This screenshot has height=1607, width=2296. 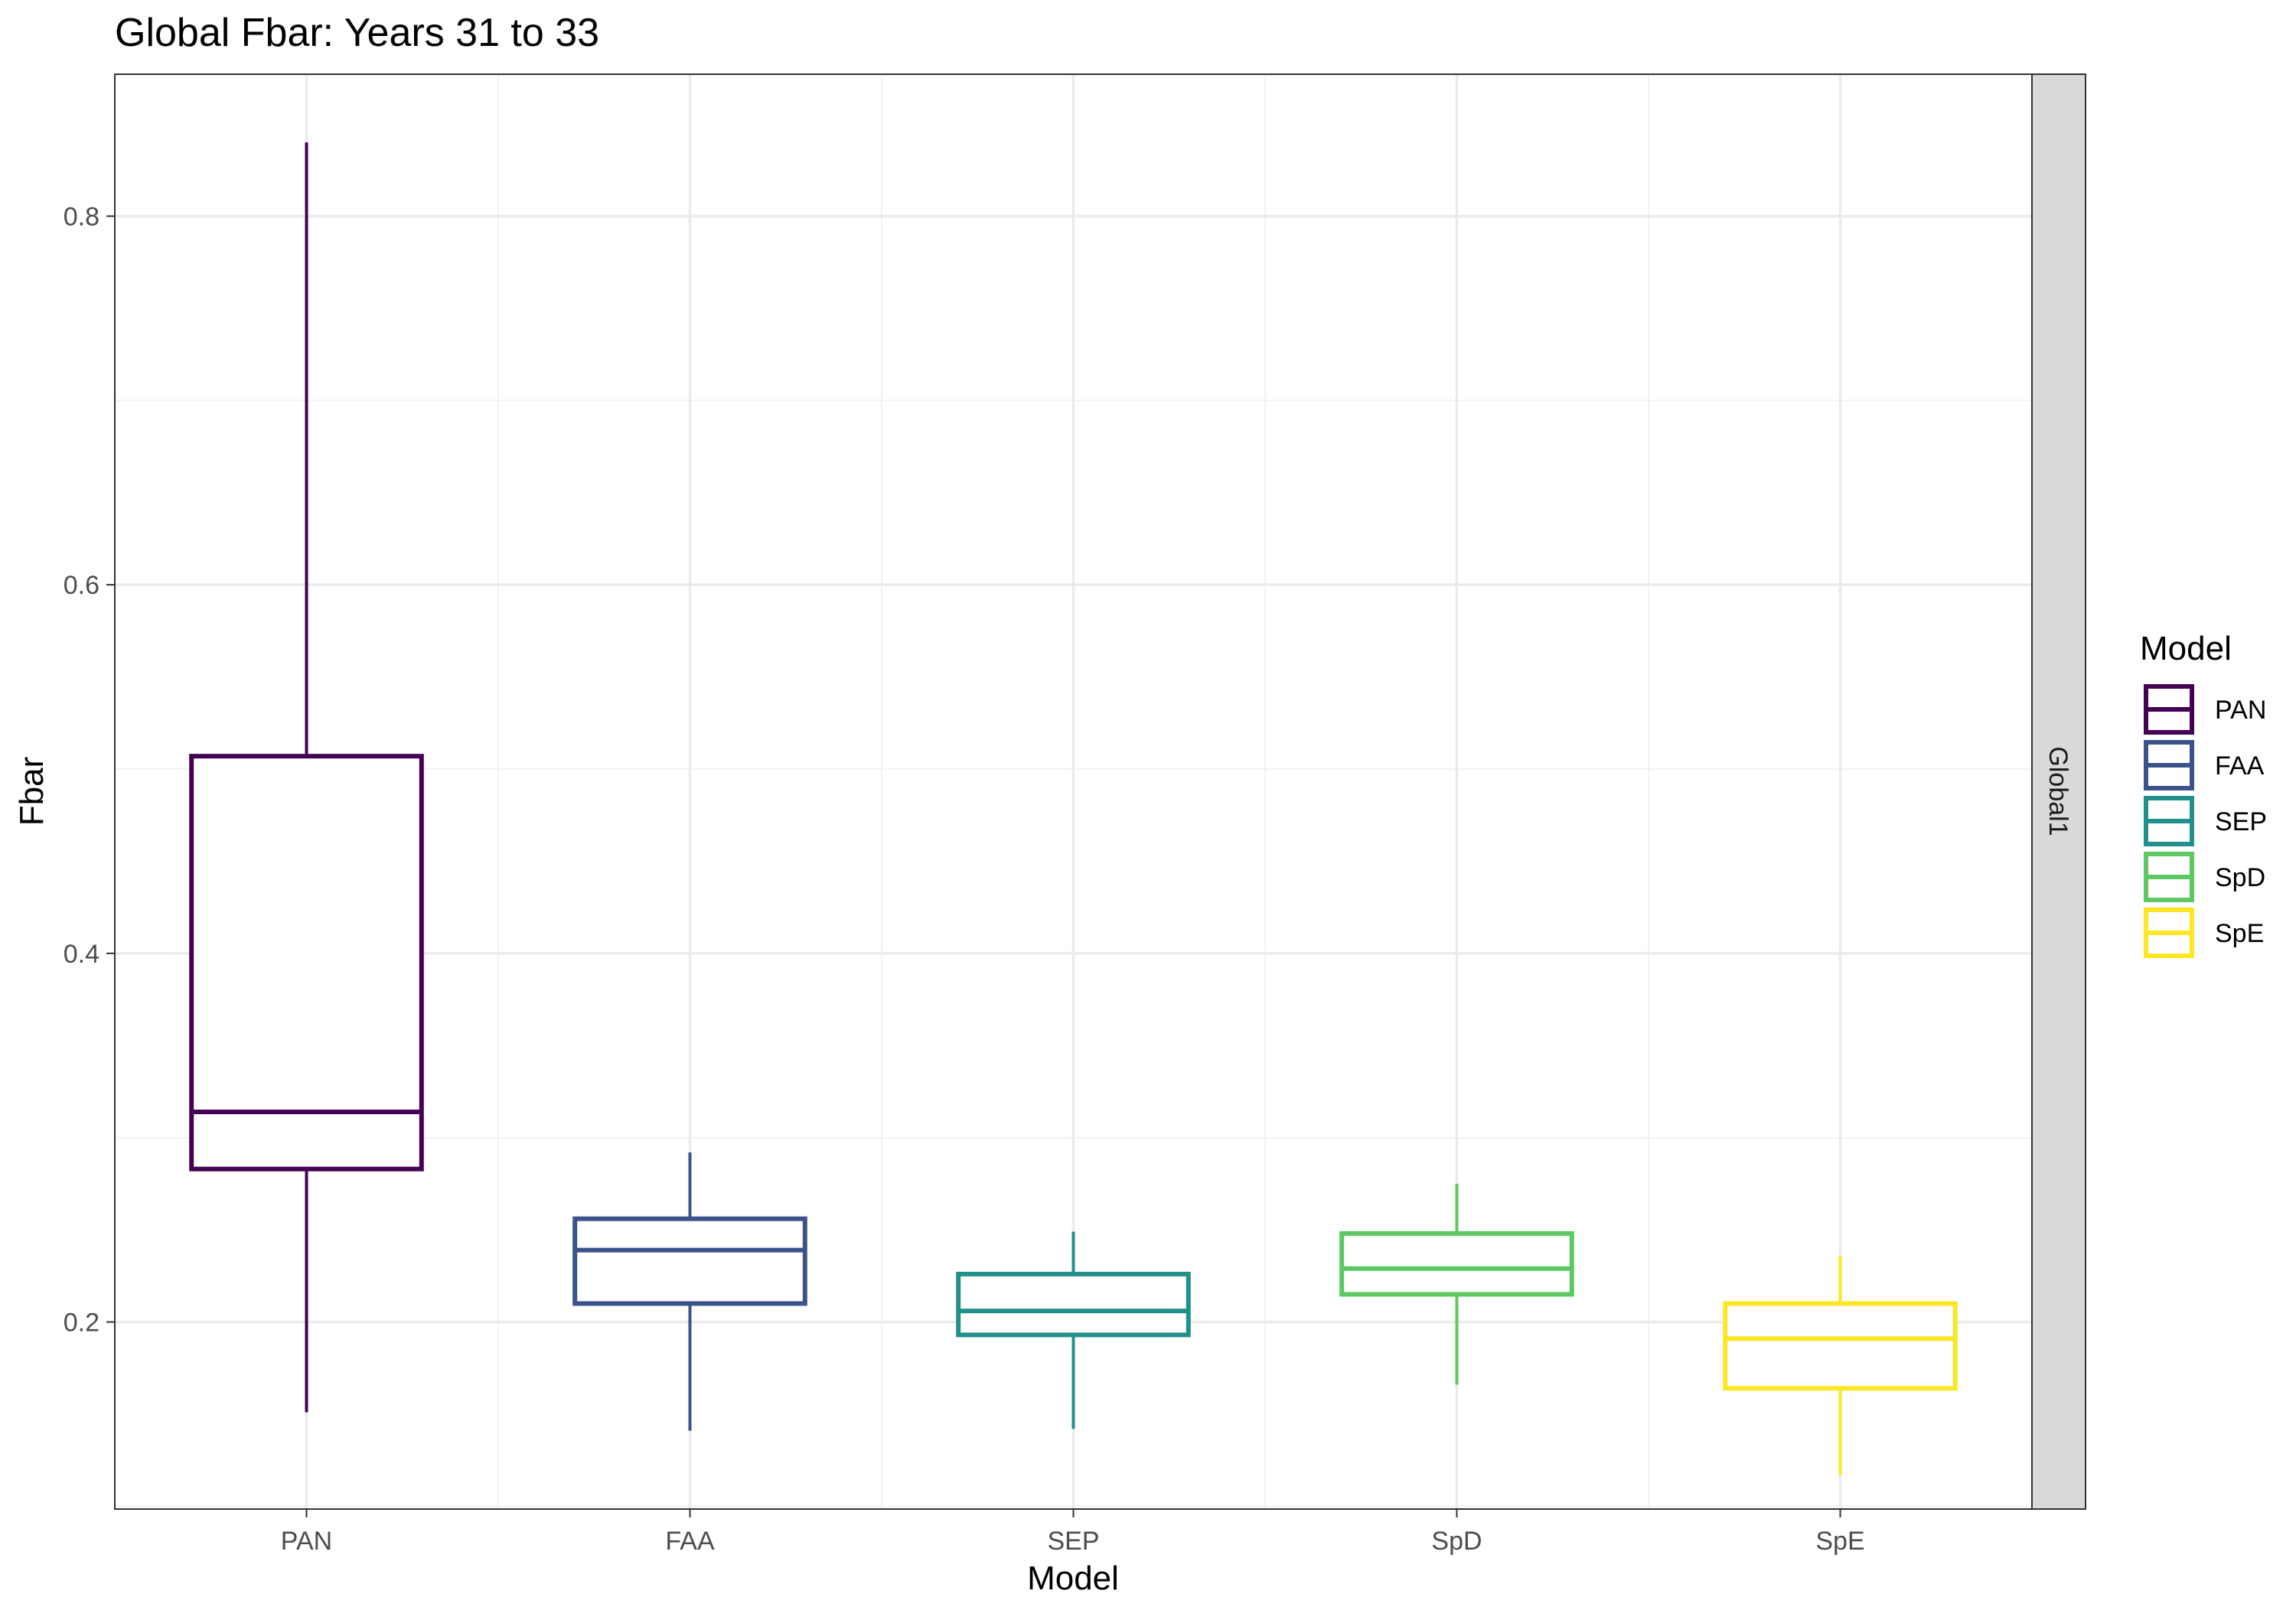 I want to click on box-pan, so click(x=306, y=778).